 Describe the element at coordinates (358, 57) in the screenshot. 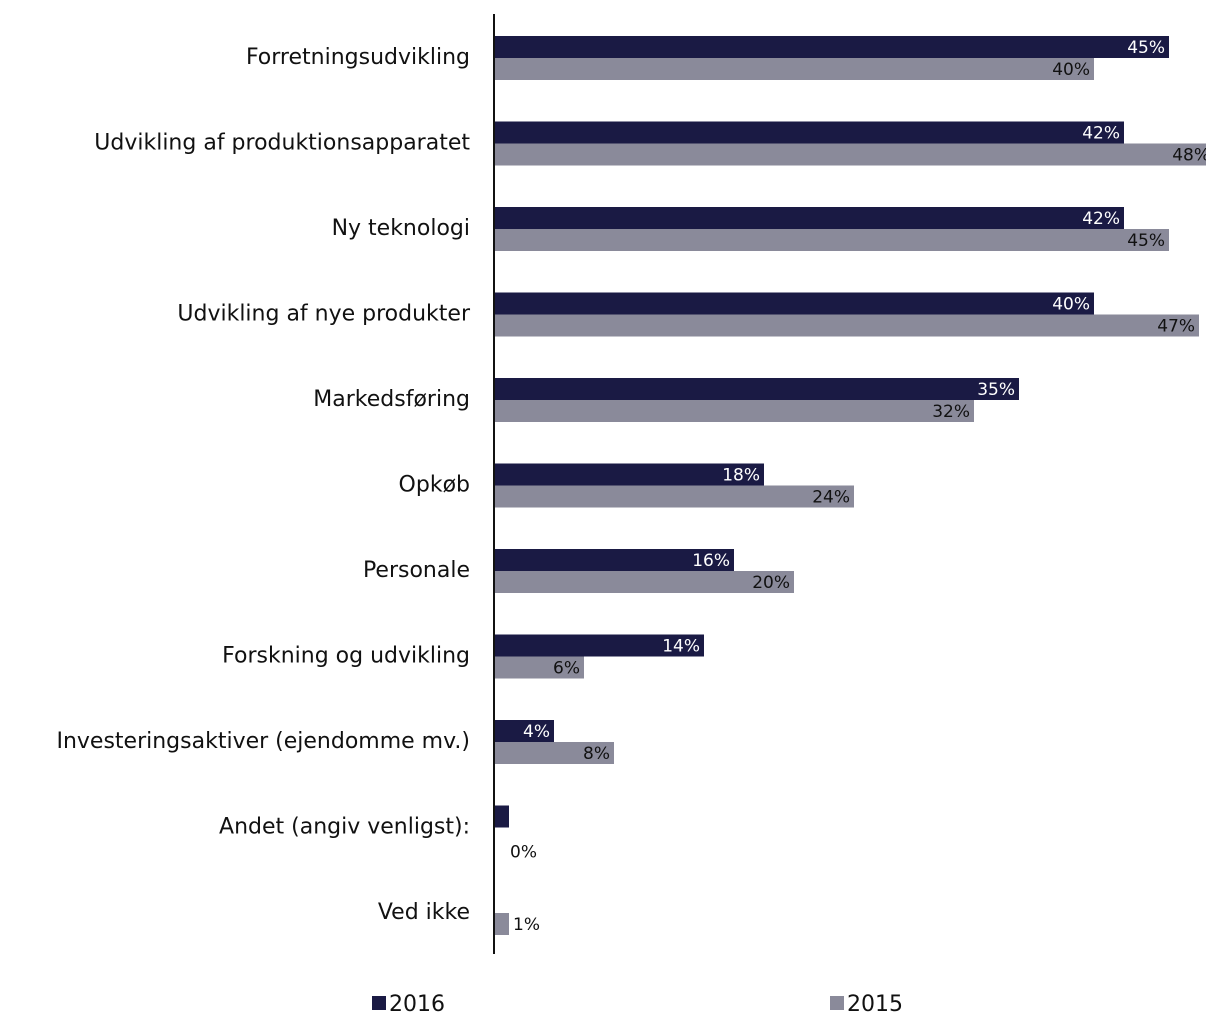

I see `category-label: Forretningsudvikling` at that location.